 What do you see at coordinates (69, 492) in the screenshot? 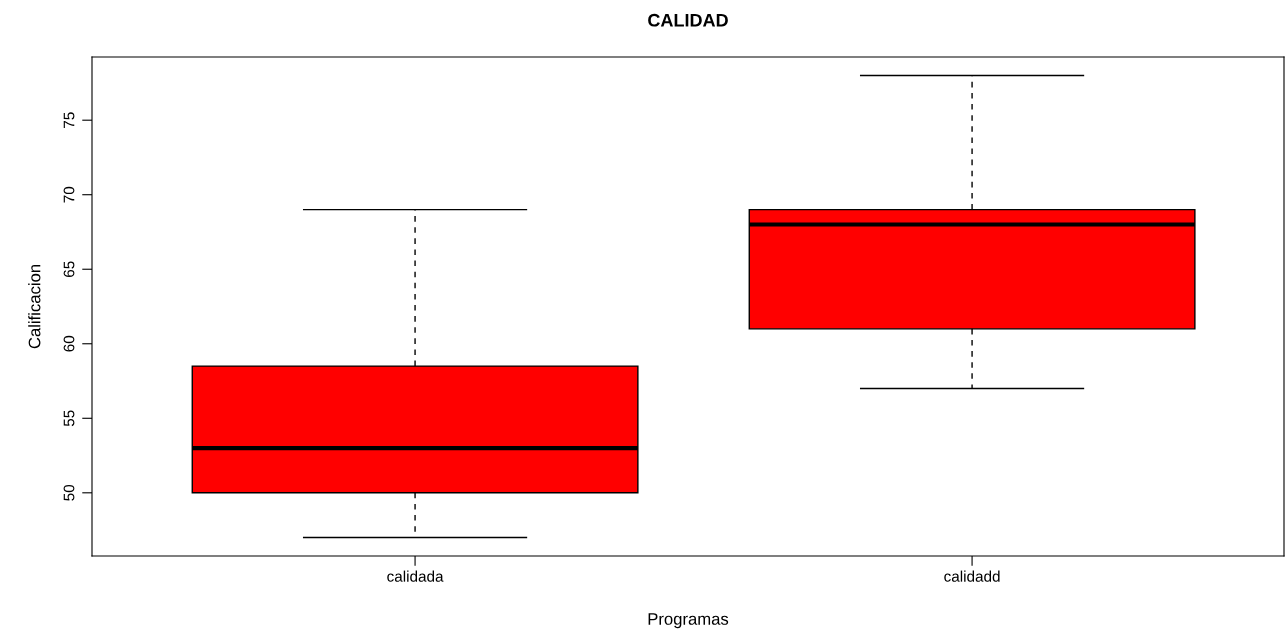
I see `y-tick-label: 50` at bounding box center [69, 492].